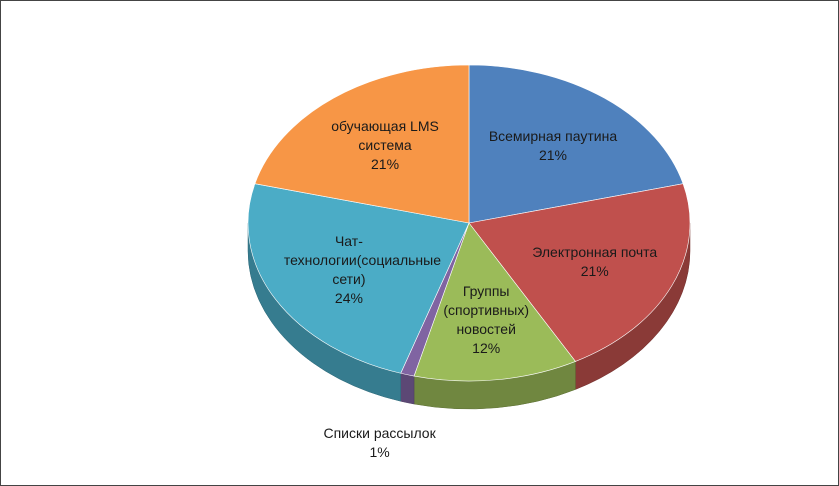  What do you see at coordinates (407, 388) in the screenshot?
I see `slice-side` at bounding box center [407, 388].